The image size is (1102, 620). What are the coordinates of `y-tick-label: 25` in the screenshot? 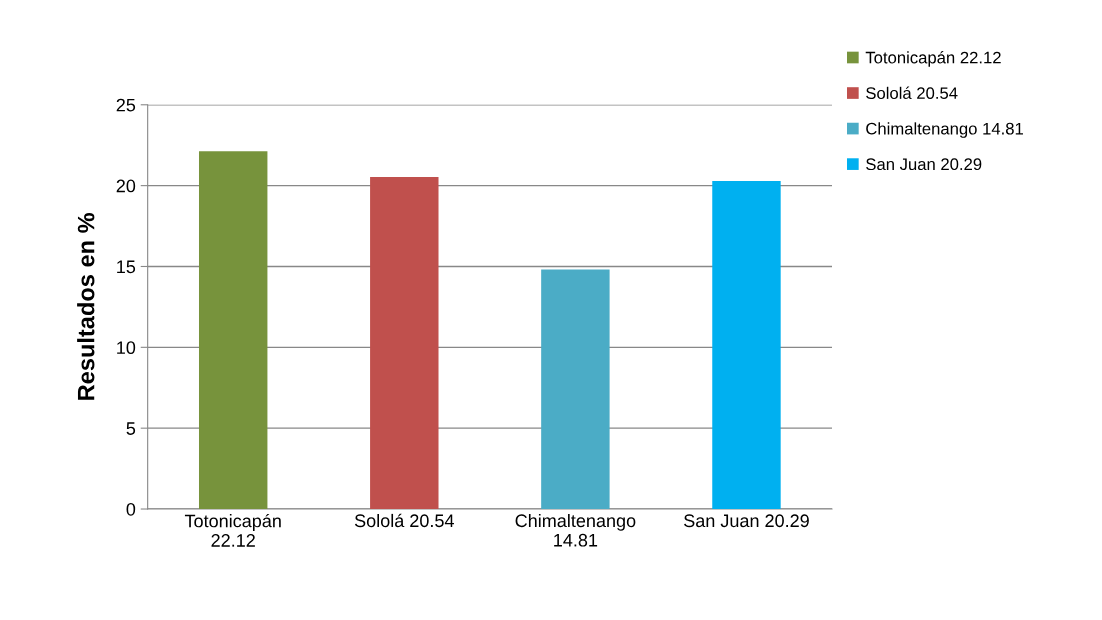 It's located at (126, 105).